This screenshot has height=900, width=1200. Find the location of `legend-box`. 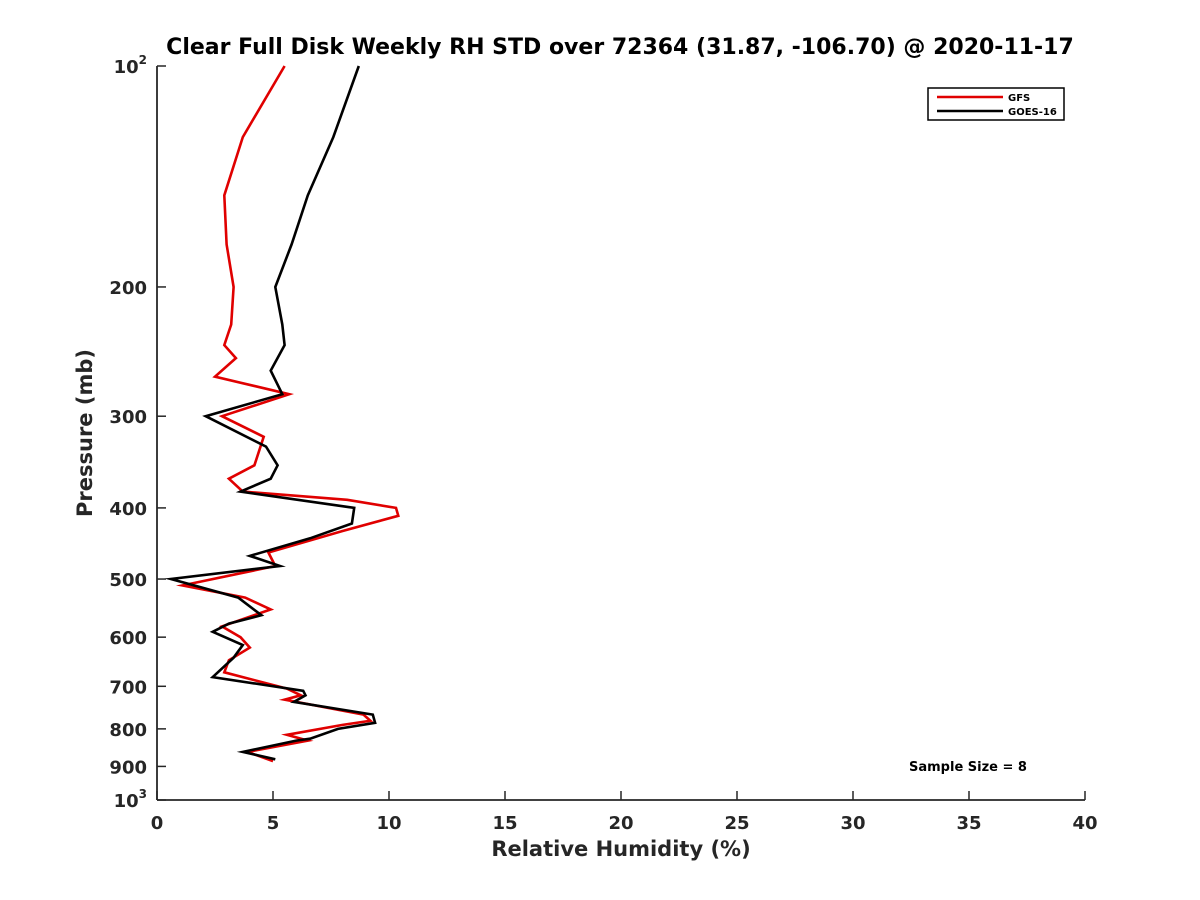

legend-box is located at coordinates (996, 104).